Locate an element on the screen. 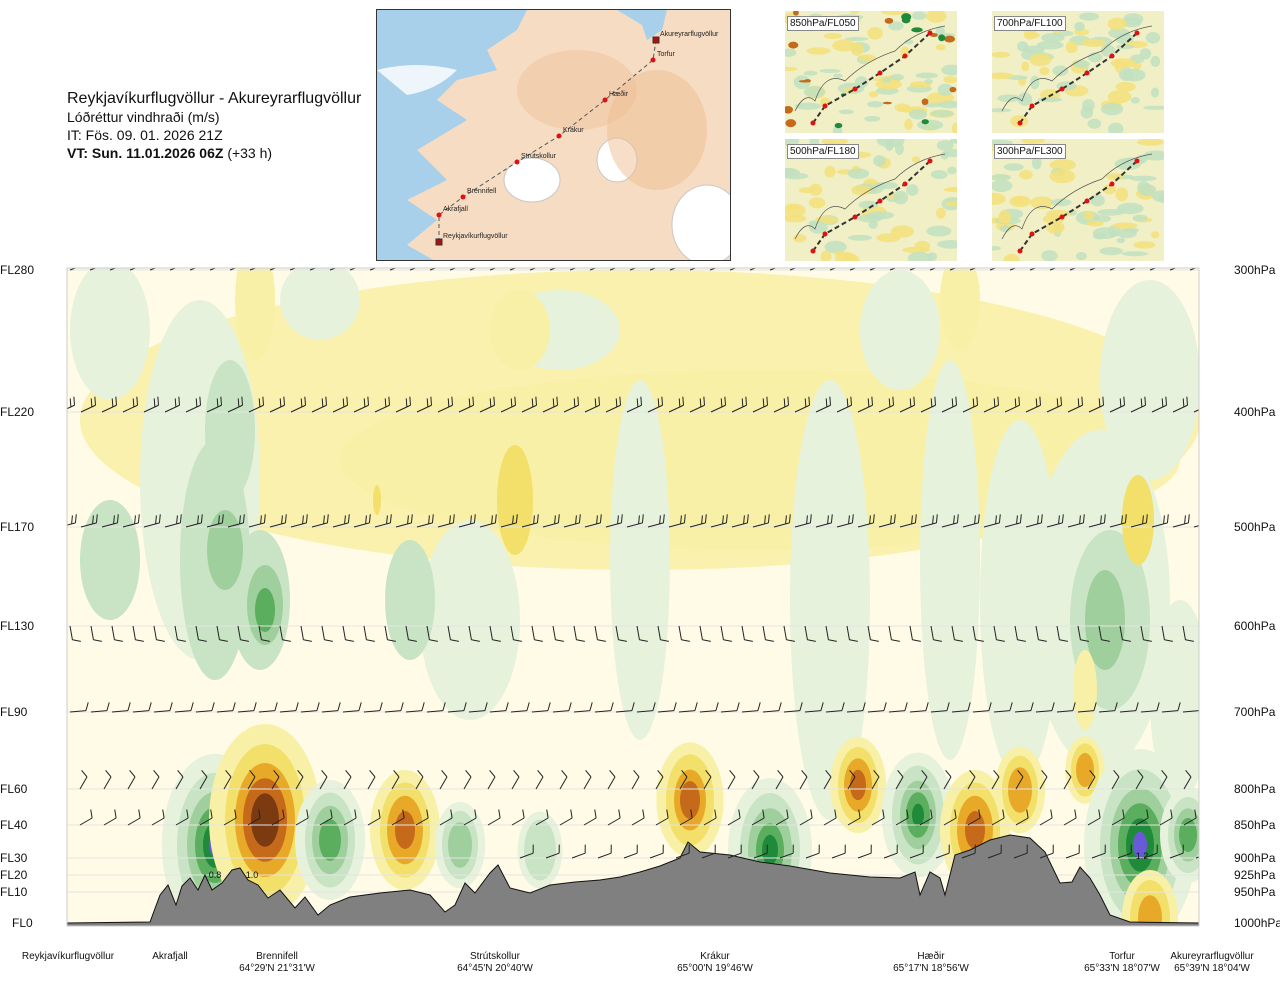 This screenshot has width=1280, height=981. mini-map-cell is located at coordinates (838, 125).